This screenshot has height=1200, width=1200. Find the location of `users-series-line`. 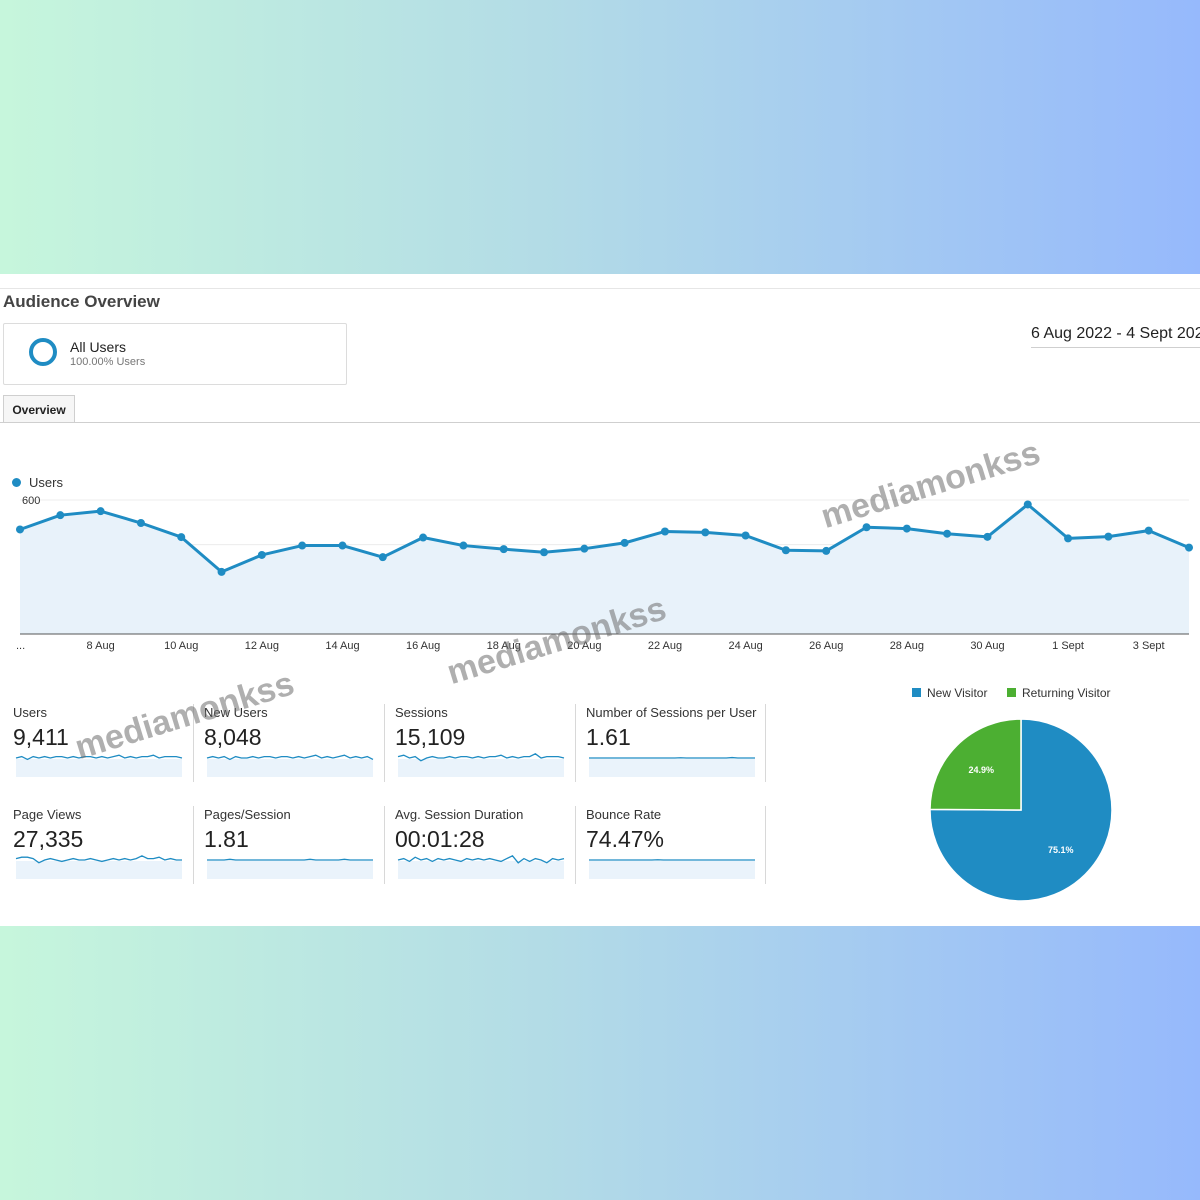

users-series-line is located at coordinates (604, 538).